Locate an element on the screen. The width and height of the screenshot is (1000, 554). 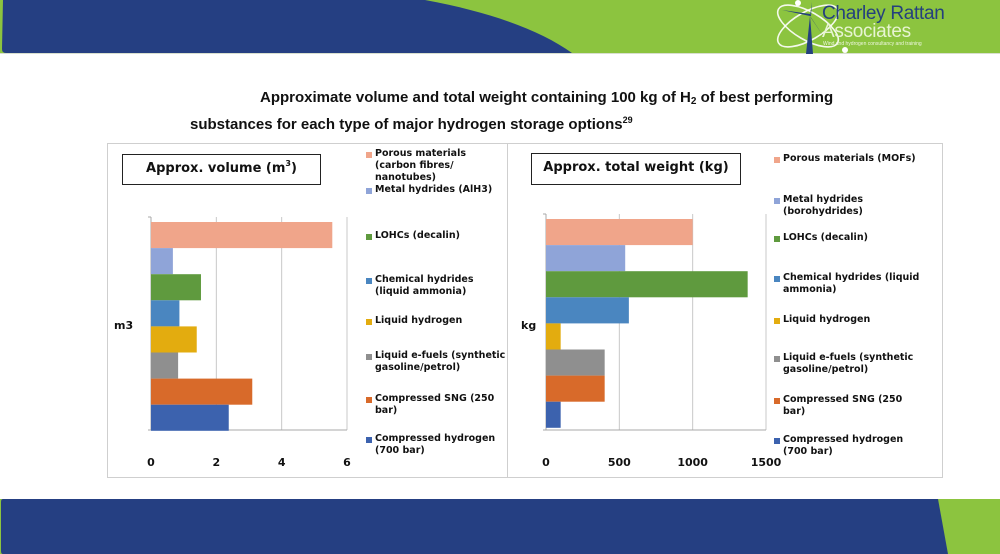
volume-legend-item: LOHCs (decalin) is located at coordinates (413, 236).